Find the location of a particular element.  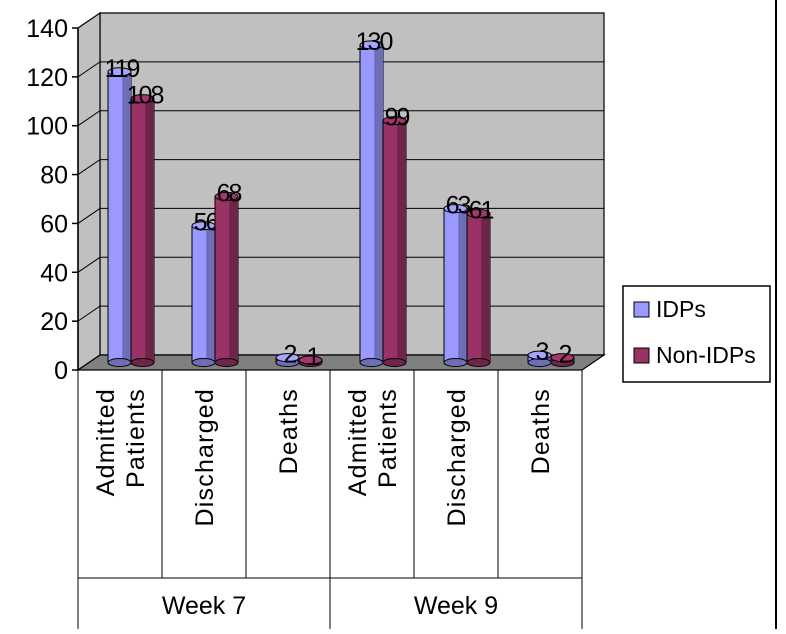

bar-data-label: 108 is located at coordinates (145, 96).